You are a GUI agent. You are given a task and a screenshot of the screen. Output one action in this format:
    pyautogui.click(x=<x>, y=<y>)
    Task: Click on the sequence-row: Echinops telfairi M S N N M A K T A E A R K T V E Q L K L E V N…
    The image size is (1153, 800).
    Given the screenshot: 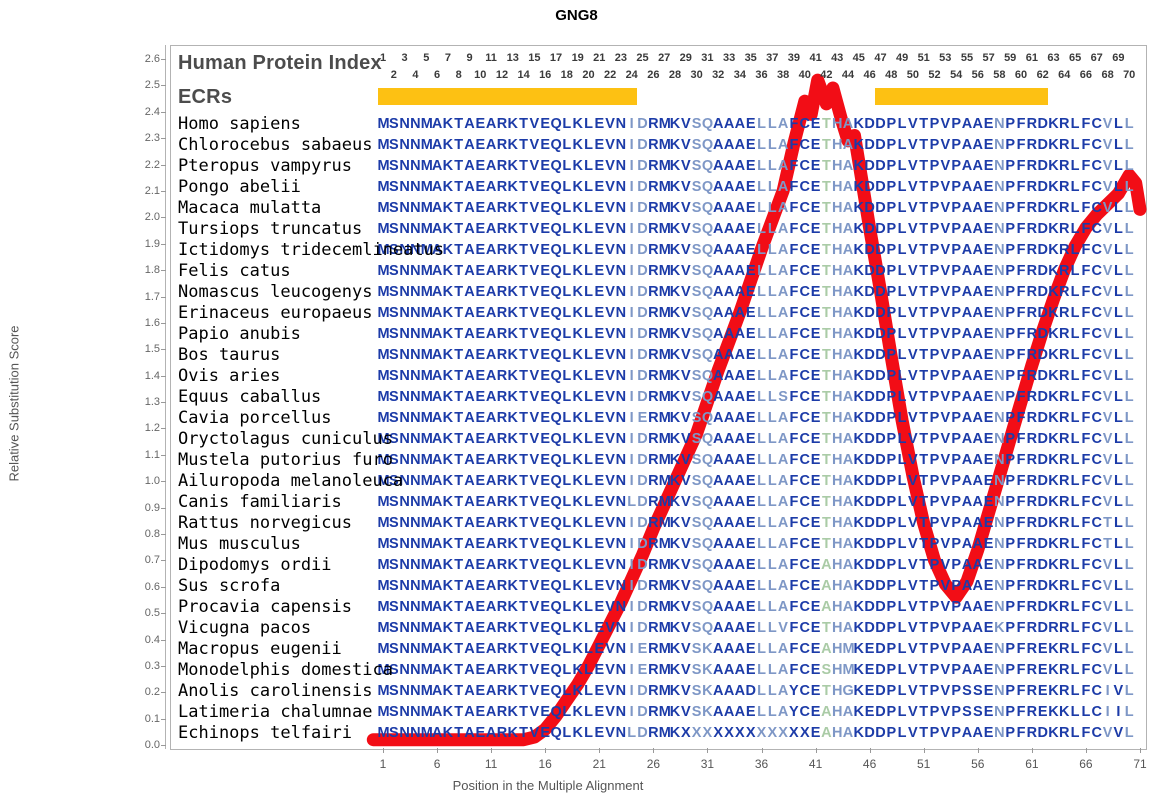 What is the action you would take?
    pyautogui.click(x=576, y=733)
    